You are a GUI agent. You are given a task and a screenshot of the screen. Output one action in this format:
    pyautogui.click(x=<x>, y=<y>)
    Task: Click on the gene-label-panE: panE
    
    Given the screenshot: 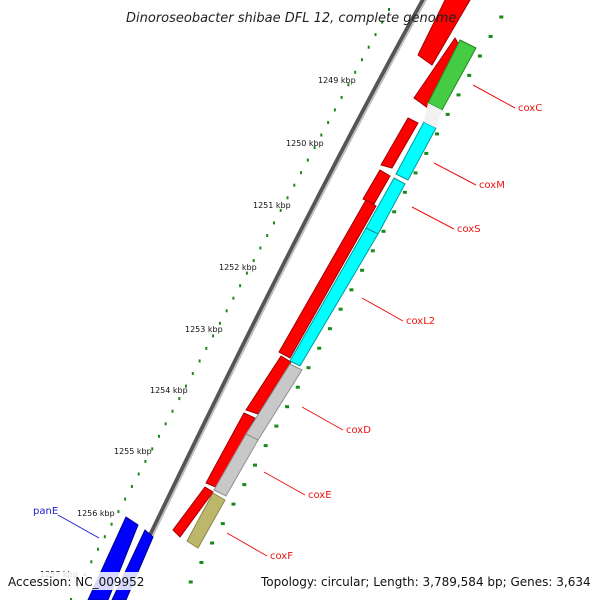 What is the action you would take?
    pyautogui.click(x=45, y=511)
    